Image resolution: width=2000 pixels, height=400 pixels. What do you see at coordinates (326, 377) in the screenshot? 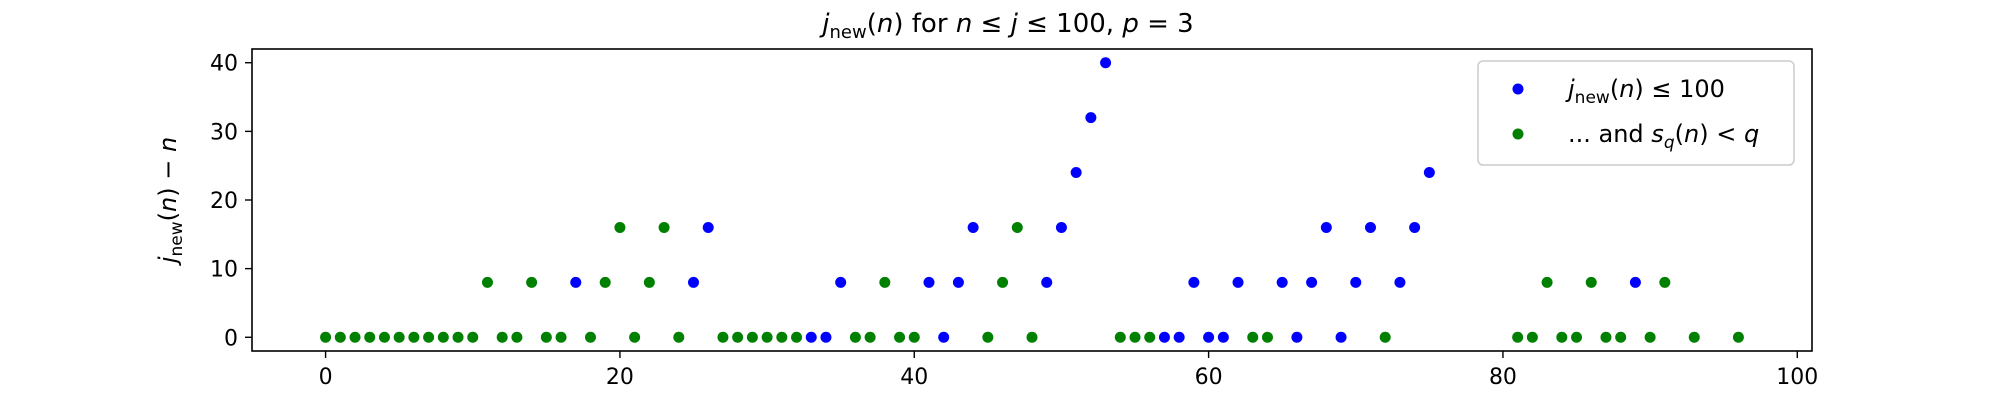
I see `x-tick-label: 0` at bounding box center [326, 377].